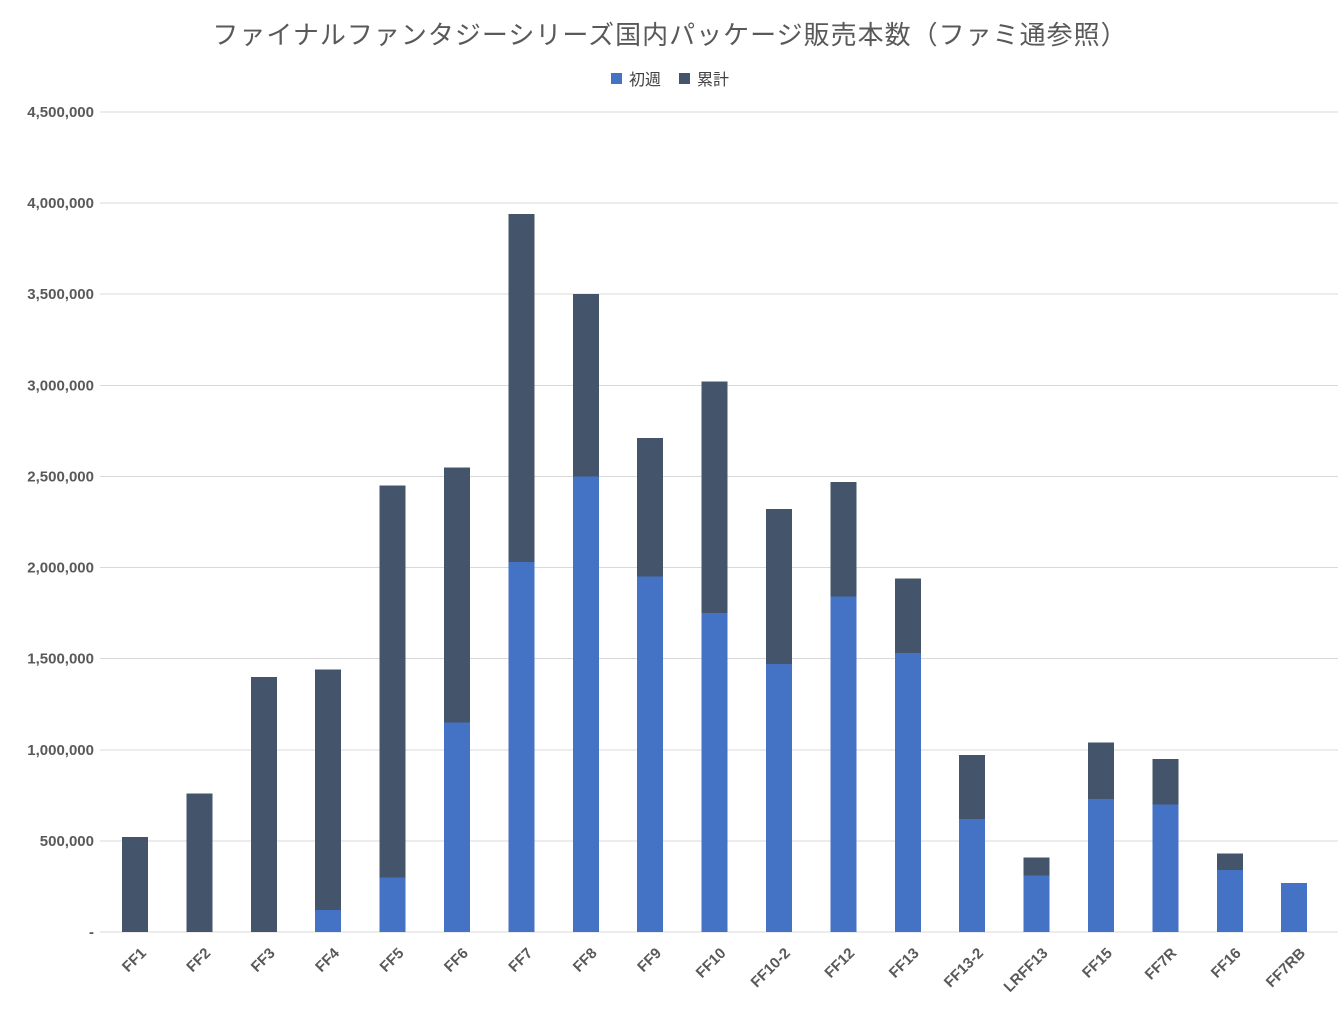  What do you see at coordinates (904, 963) in the screenshot?
I see `x-axis-label-FF13: FF13` at bounding box center [904, 963].